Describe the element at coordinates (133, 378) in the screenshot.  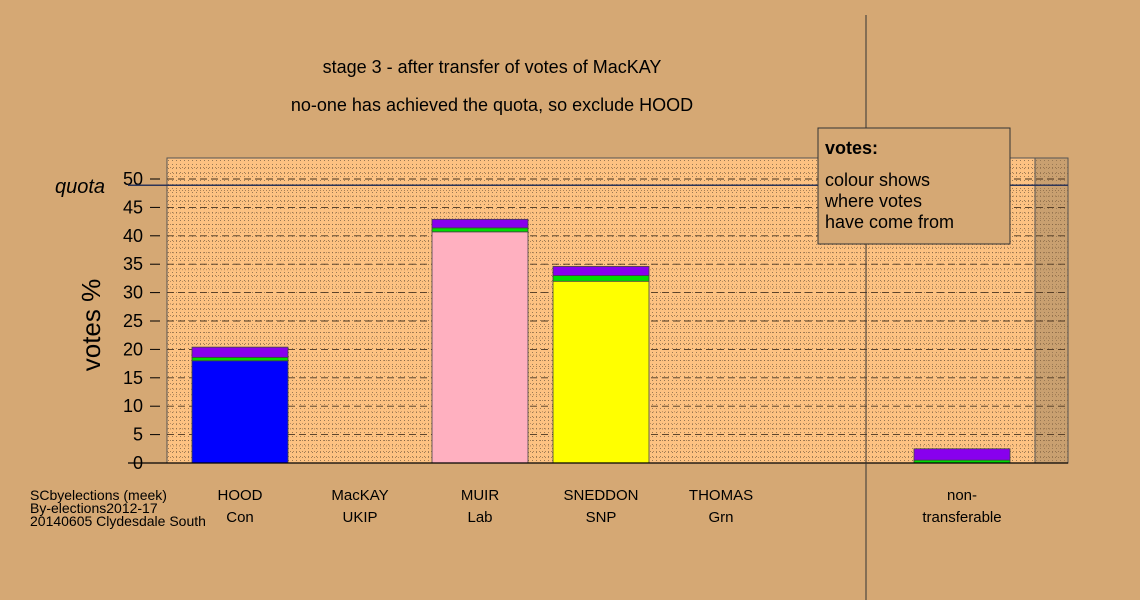
I see `y-tick-label: 15` at that location.